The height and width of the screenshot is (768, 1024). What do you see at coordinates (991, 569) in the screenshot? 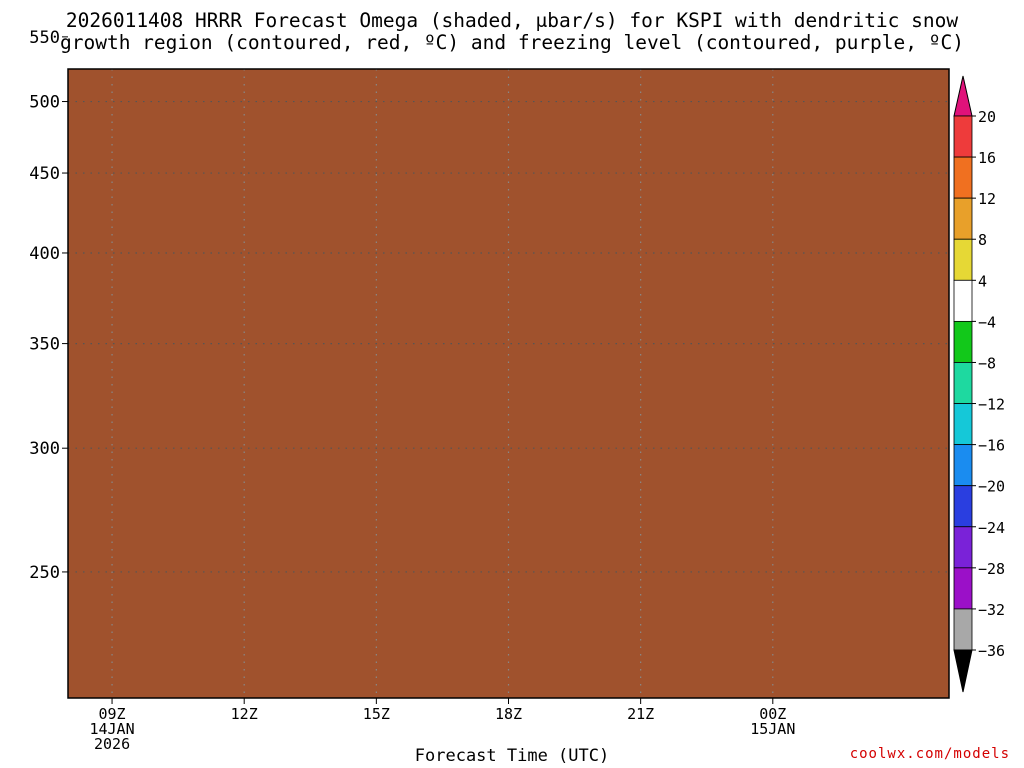
I see `colorbar-label: −28` at bounding box center [991, 569].